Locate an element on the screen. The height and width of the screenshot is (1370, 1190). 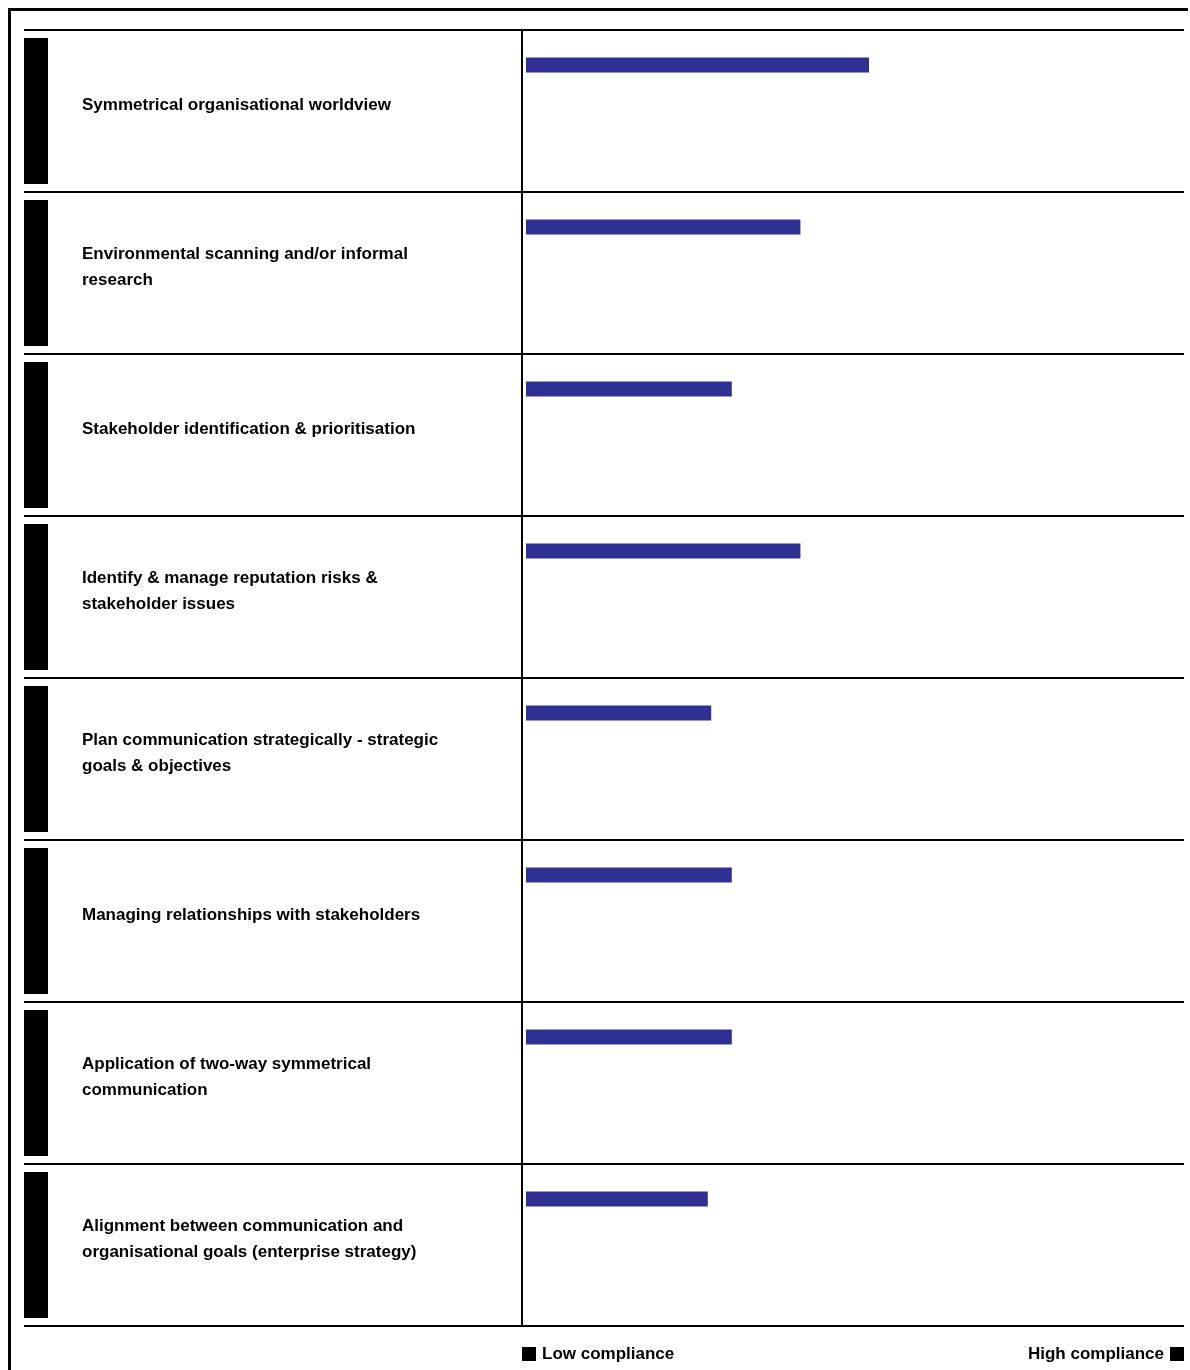
y-tick-label: Environmental scanning and/or informal research is located at coordinates (245, 267).